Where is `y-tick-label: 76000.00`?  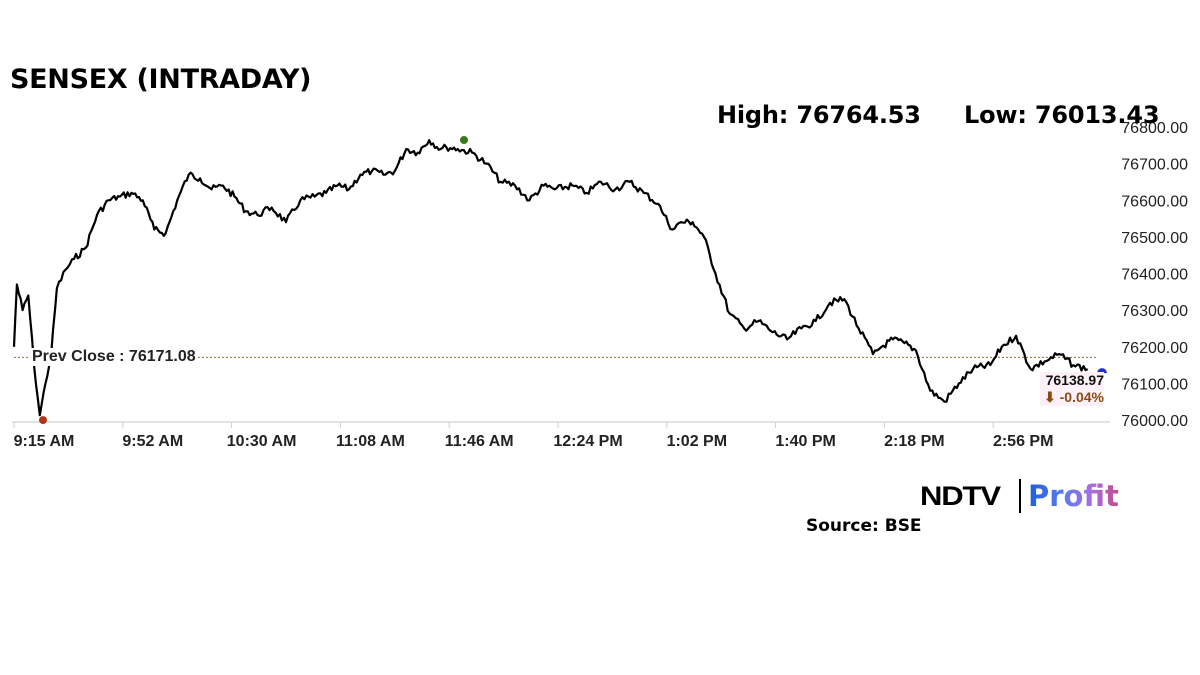 y-tick-label: 76000.00 is located at coordinates (1154, 421).